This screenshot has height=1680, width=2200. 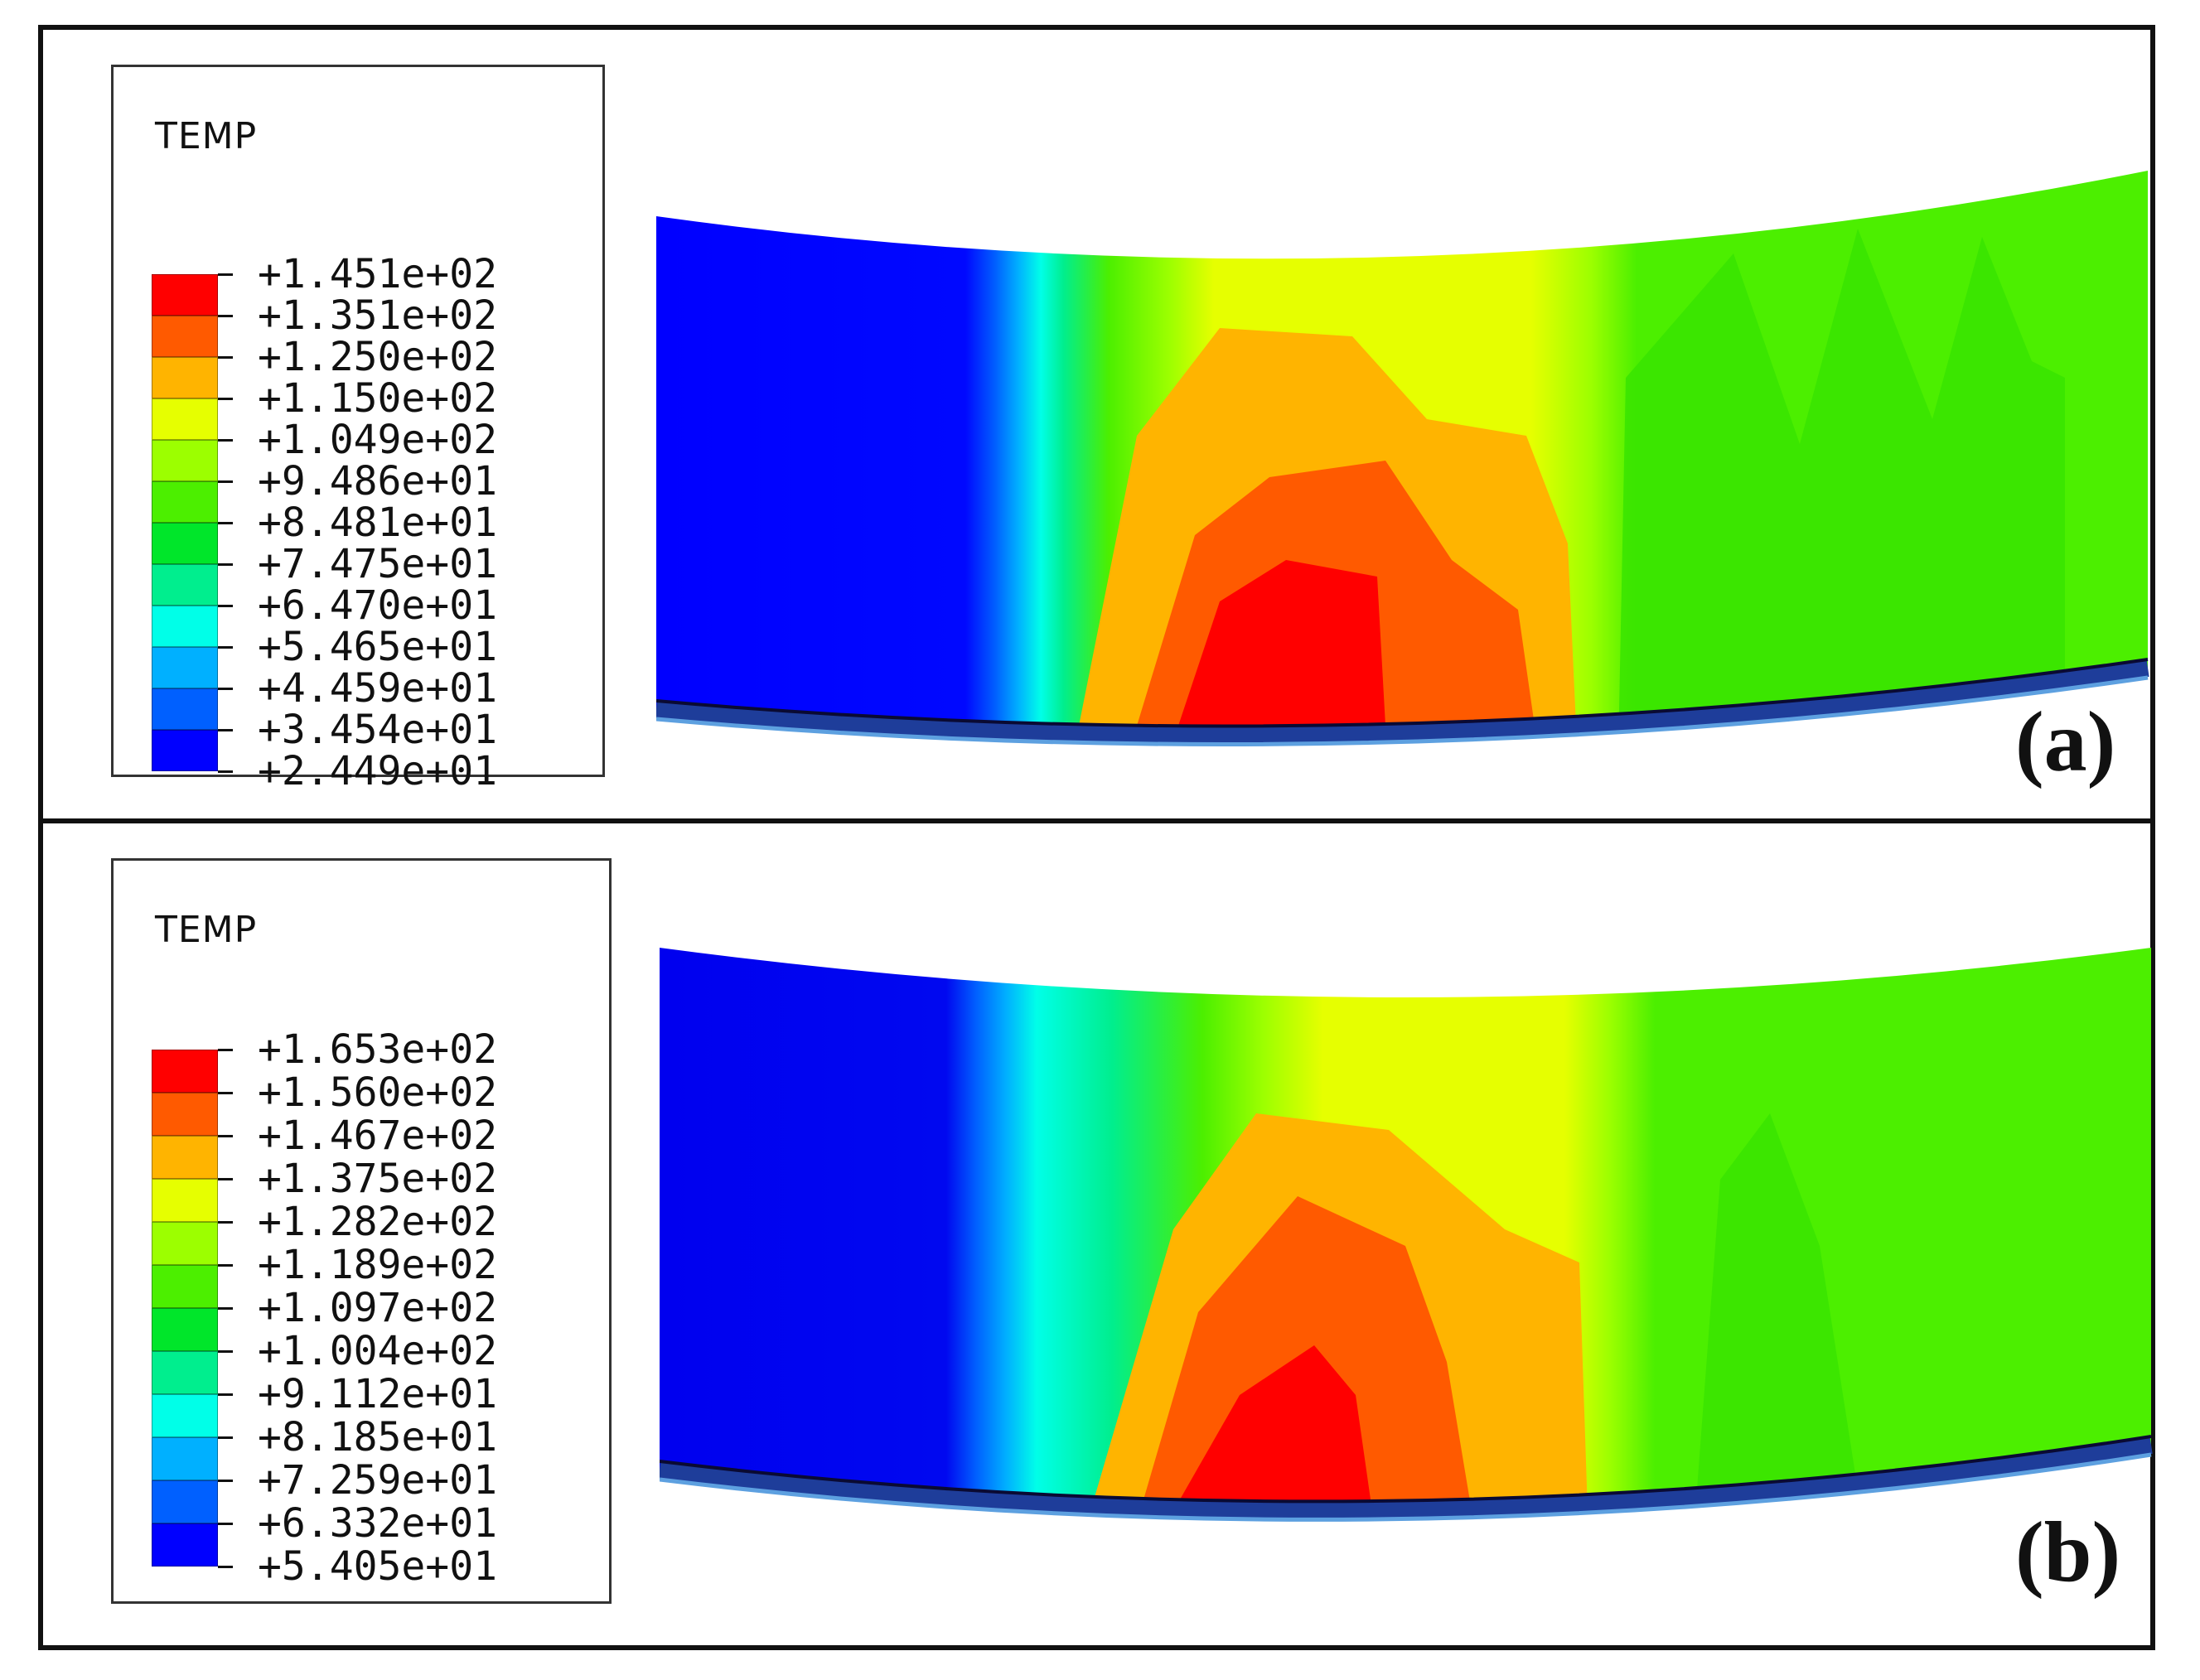 I want to click on panel-divider, so click(x=1096, y=820).